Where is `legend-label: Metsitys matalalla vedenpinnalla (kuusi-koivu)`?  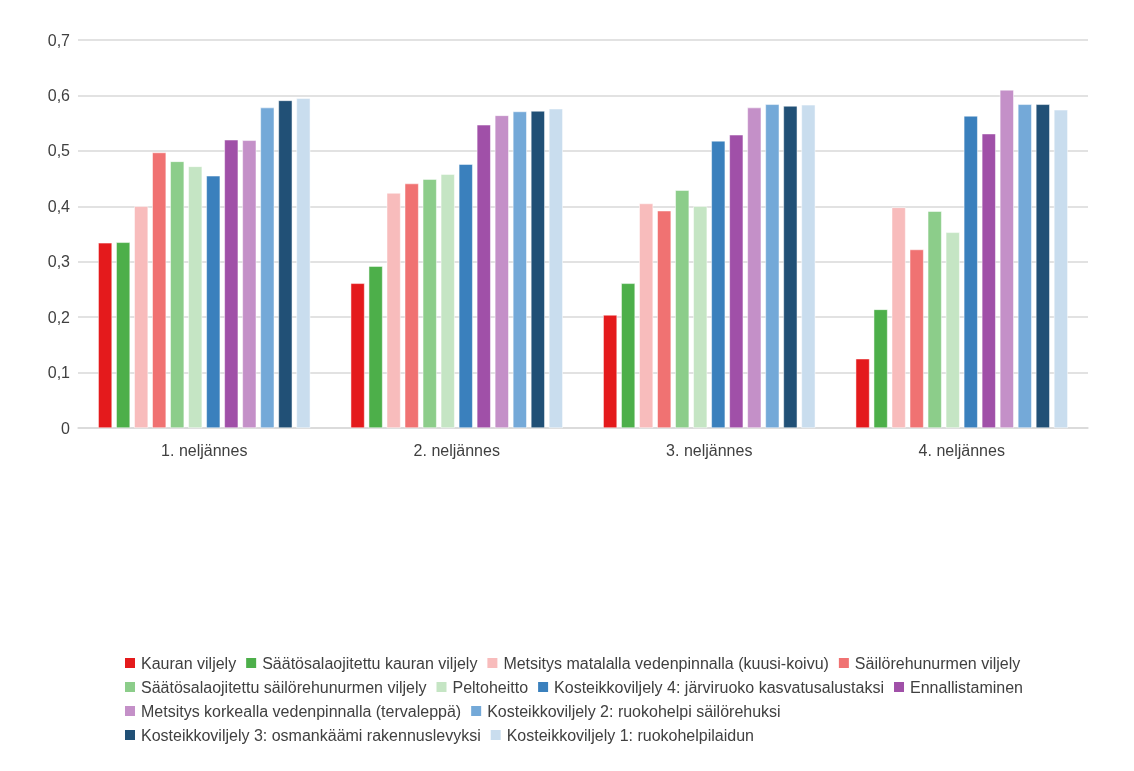
legend-label: Metsitys matalalla vedenpinnalla (kuusi-koivu) is located at coordinates (666, 663).